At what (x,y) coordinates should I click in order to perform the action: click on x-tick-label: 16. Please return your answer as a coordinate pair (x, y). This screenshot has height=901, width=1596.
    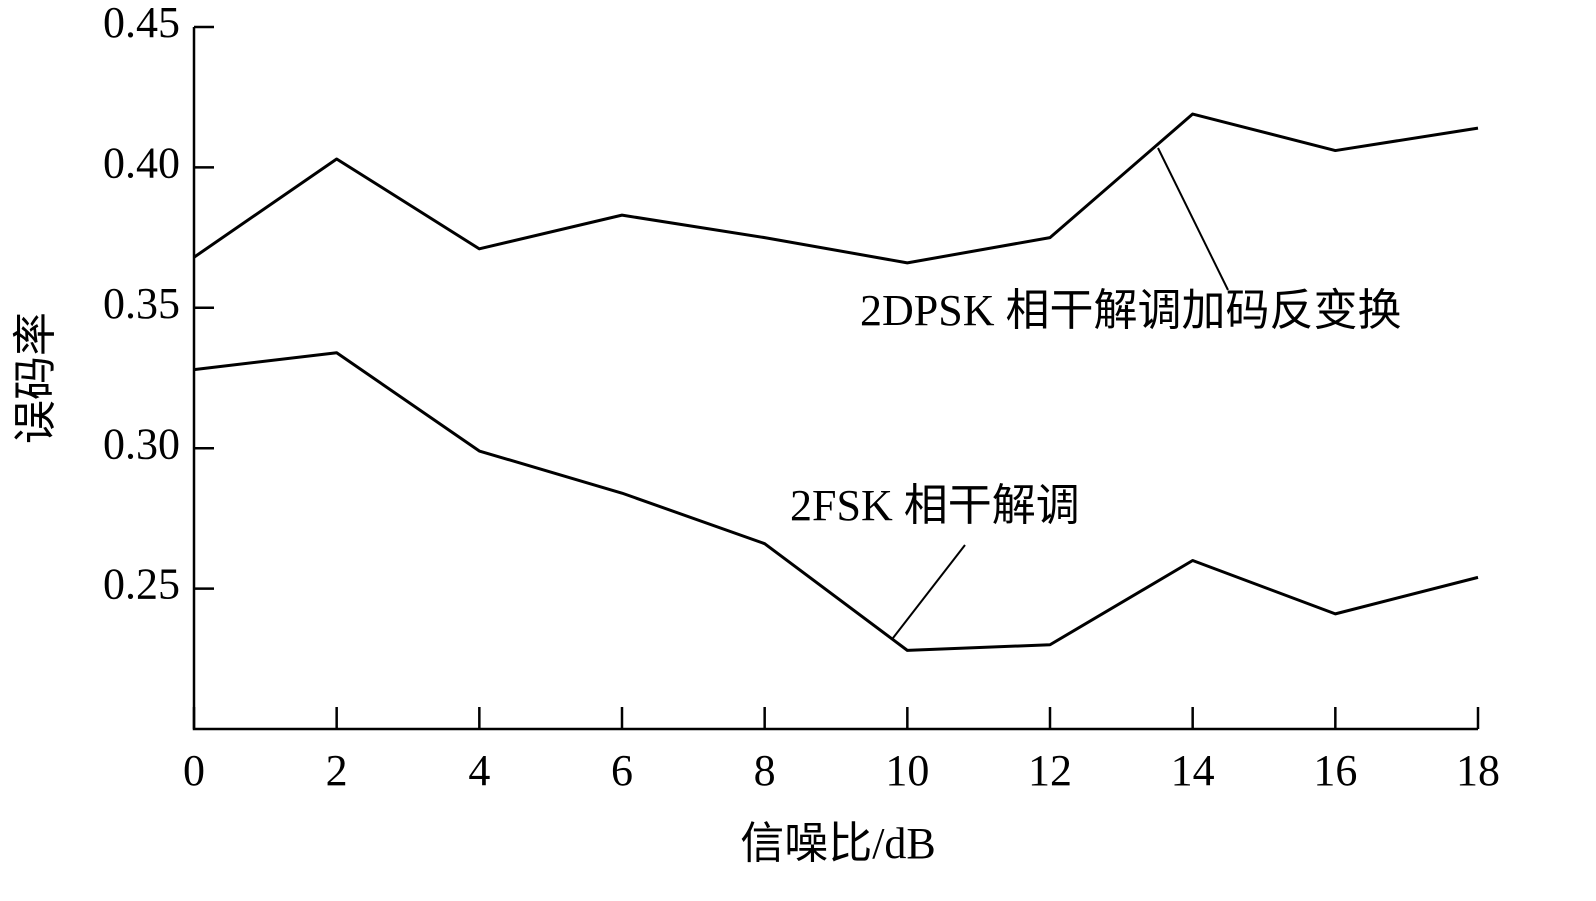
    Looking at the image, I should click on (1335, 770).